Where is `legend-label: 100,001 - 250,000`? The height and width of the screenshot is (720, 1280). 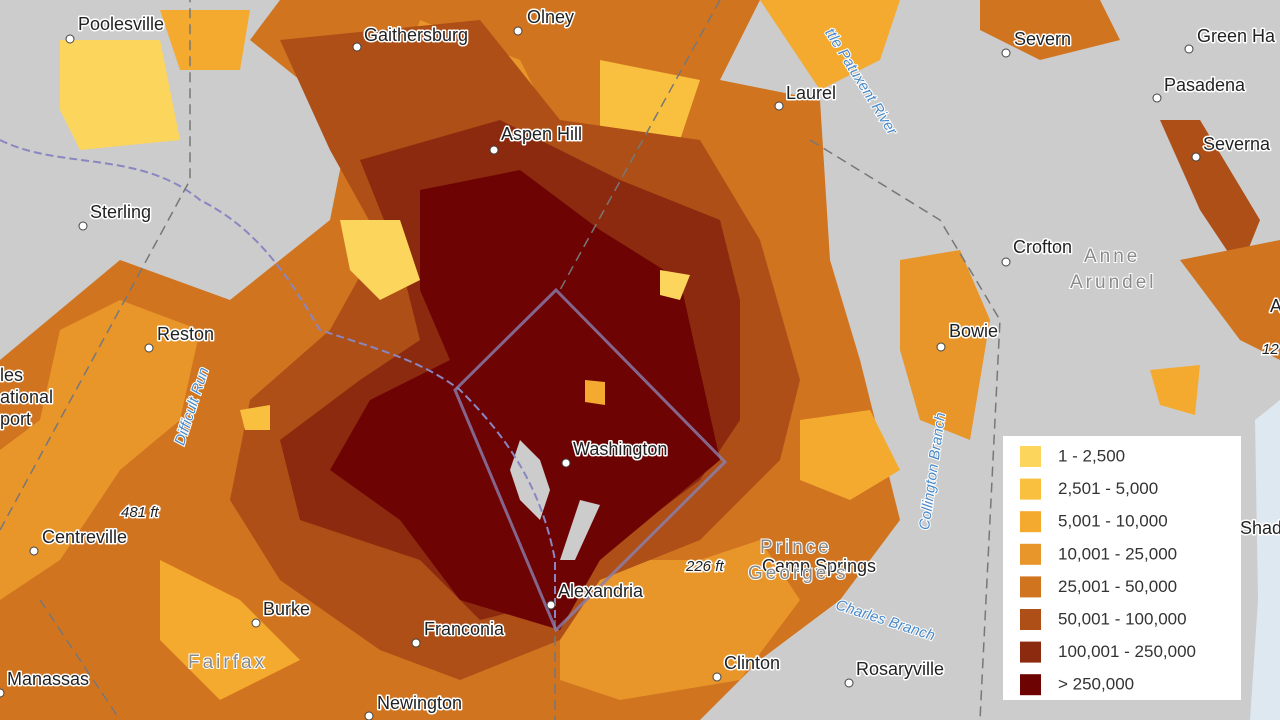 legend-label: 100,001 - 250,000 is located at coordinates (1127, 651).